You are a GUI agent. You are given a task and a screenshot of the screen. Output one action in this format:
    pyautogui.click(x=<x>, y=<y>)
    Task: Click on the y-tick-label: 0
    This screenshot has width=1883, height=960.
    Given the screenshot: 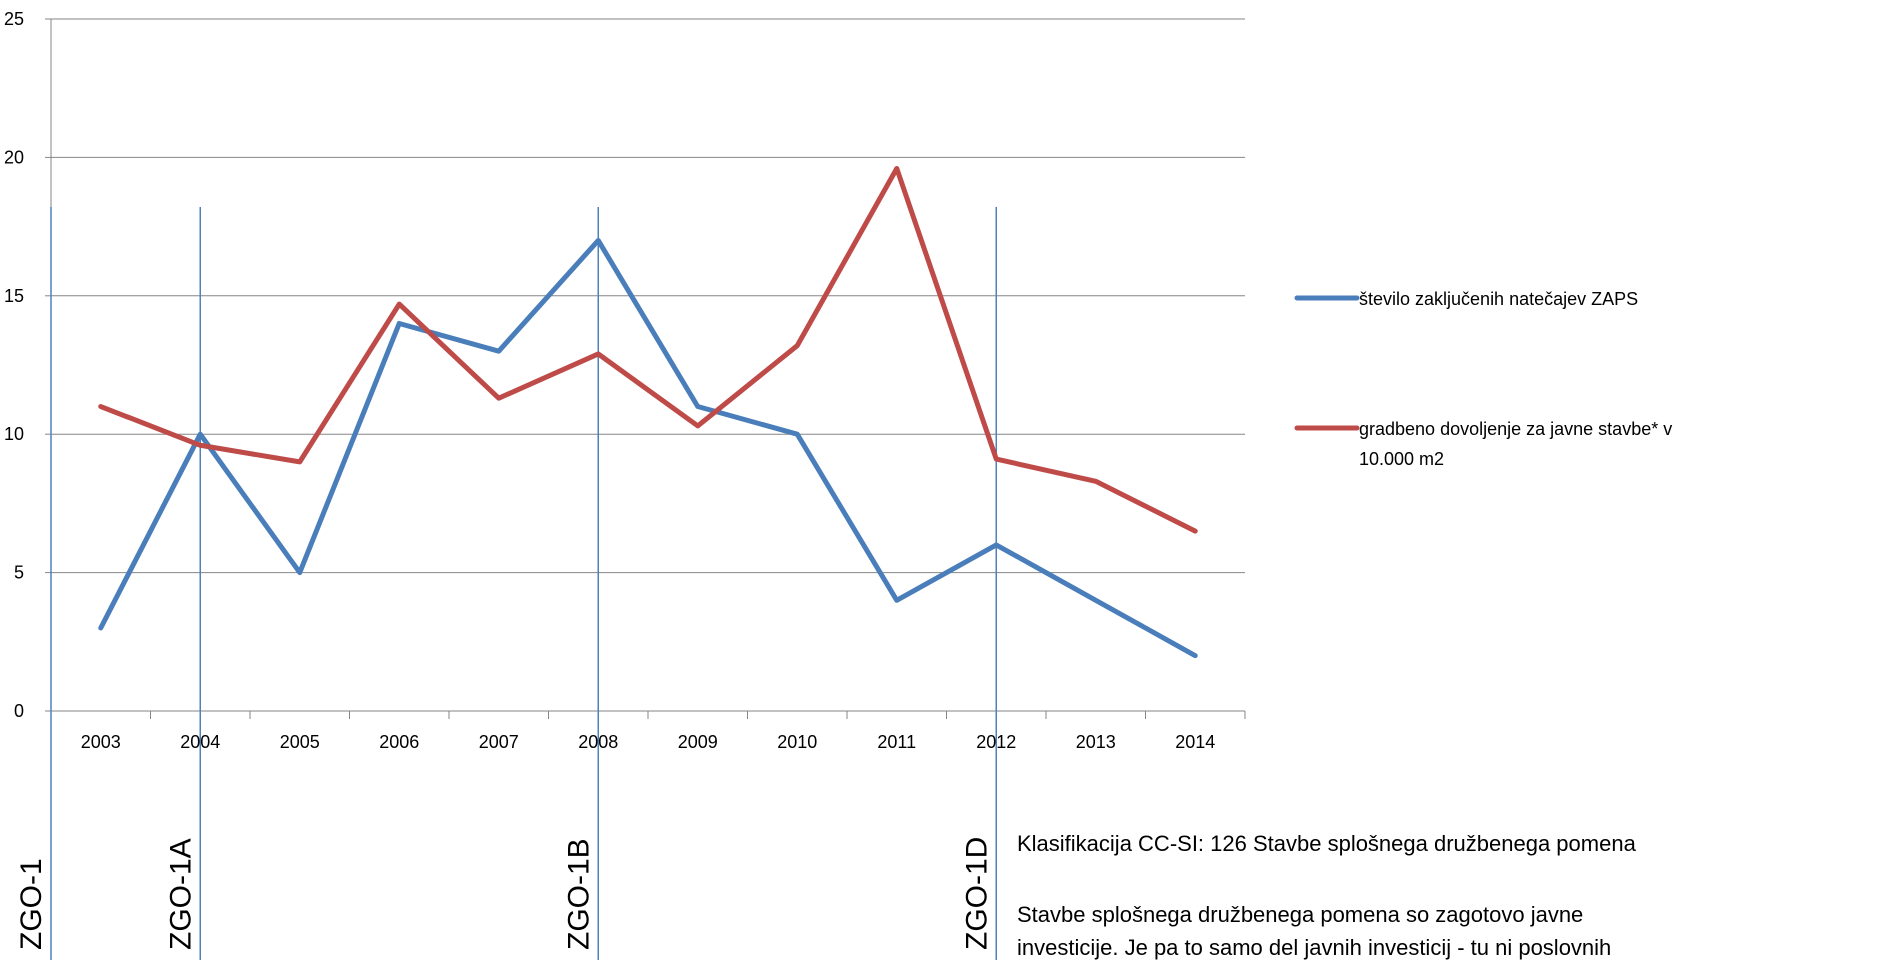 What is the action you would take?
    pyautogui.click(x=19, y=711)
    